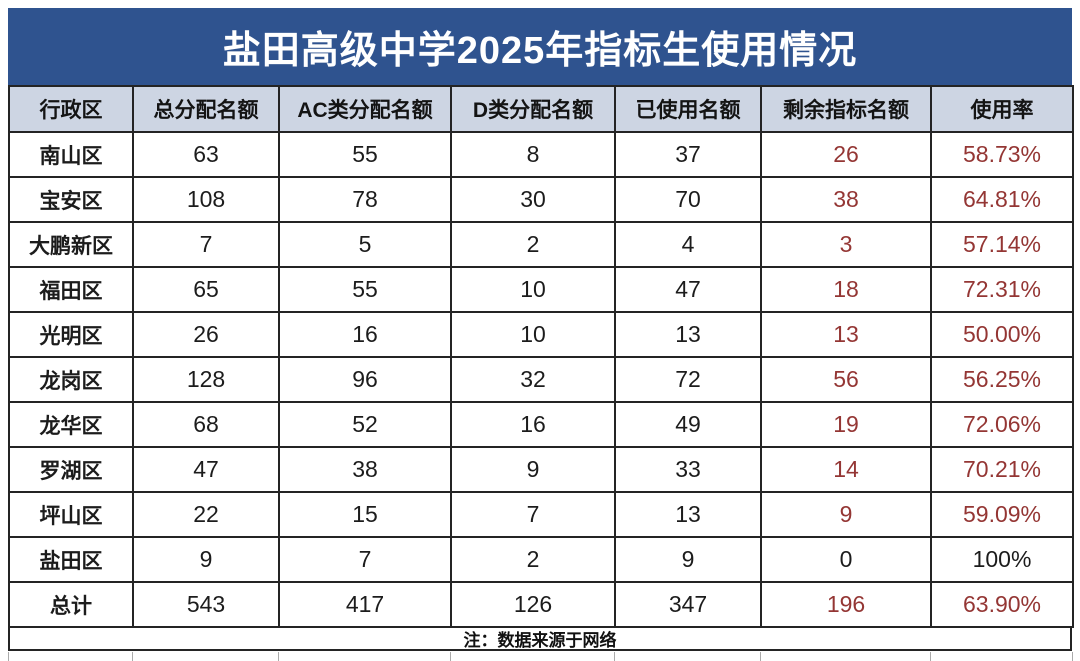 Image resolution: width=1080 pixels, height=661 pixels. What do you see at coordinates (206, 514) in the screenshot?
I see `cell-total: 22` at bounding box center [206, 514].